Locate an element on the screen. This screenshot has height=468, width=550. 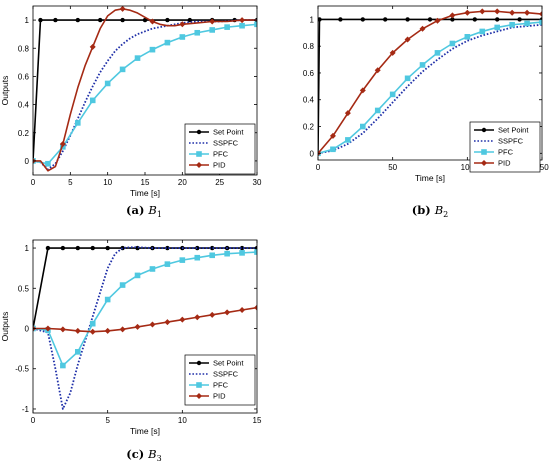
series-line-pid is located at coordinates (430, 82).